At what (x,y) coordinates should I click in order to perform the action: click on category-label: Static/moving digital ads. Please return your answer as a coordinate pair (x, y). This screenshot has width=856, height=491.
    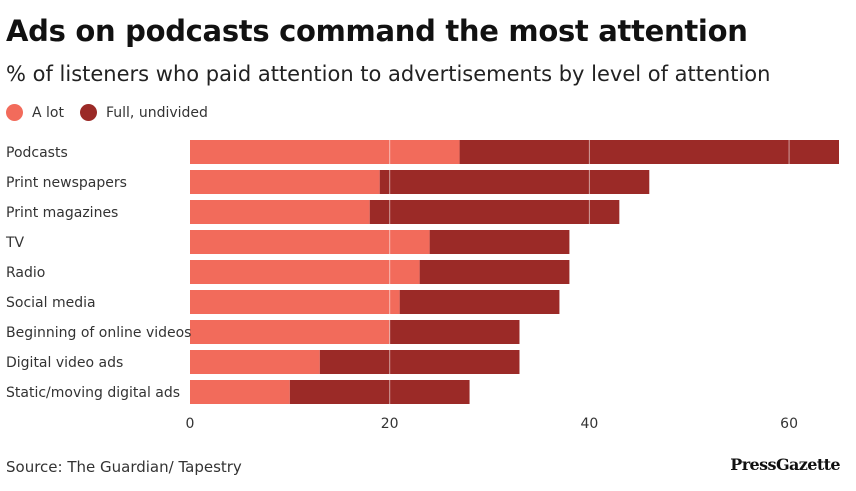
    Looking at the image, I should click on (93, 393).